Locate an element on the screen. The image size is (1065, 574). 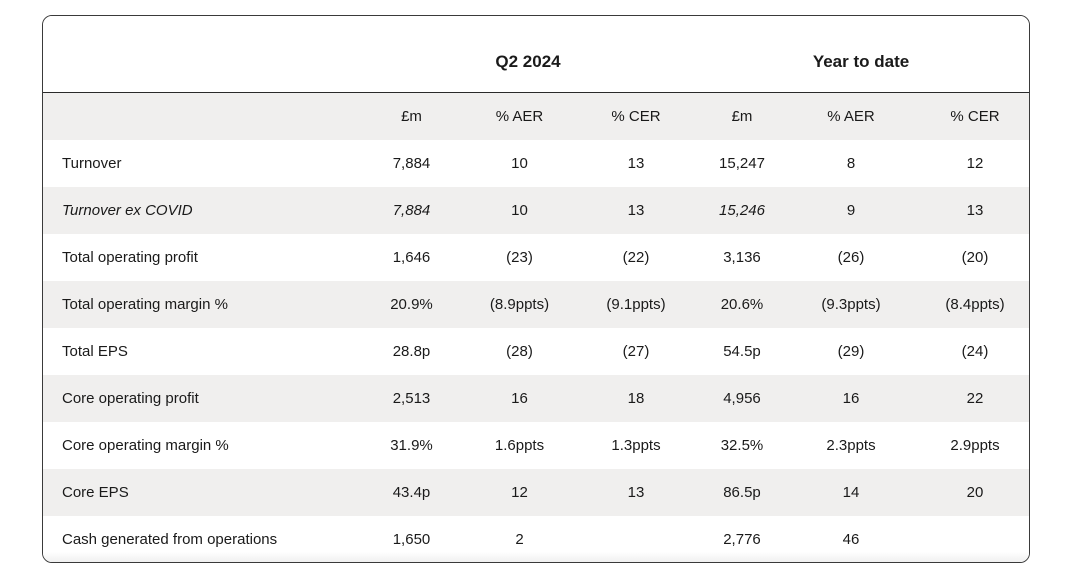
table-cell: 9 is located at coordinates (851, 210).